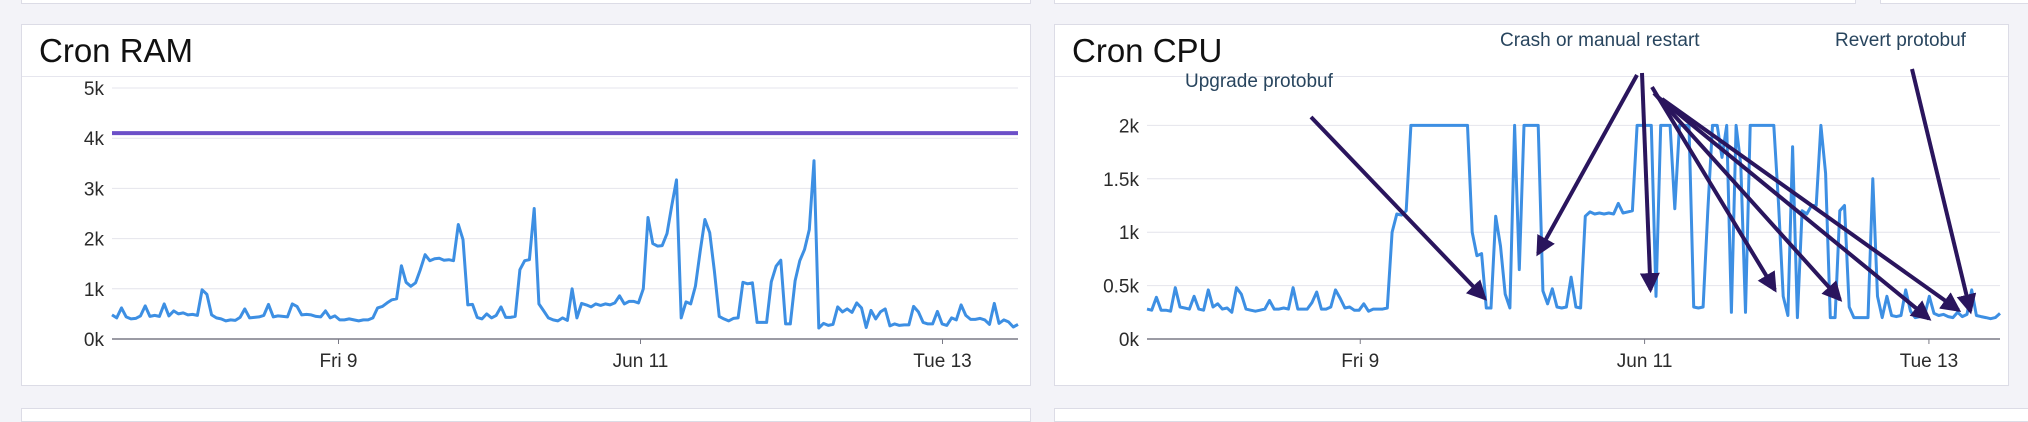 This screenshot has height=422, width=2028. Describe the element at coordinates (1954, 2) in the screenshot. I see `panel-stub-top-right` at that location.